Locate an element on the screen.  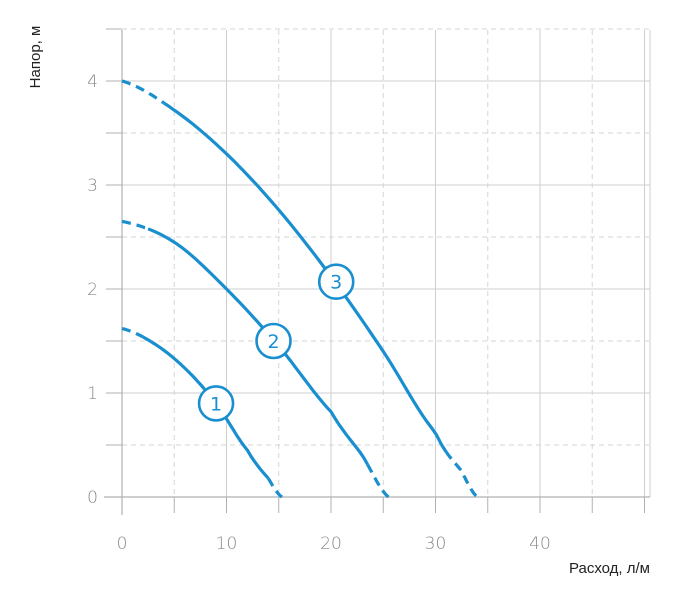
curve-solid is located at coordinates (258, 346).